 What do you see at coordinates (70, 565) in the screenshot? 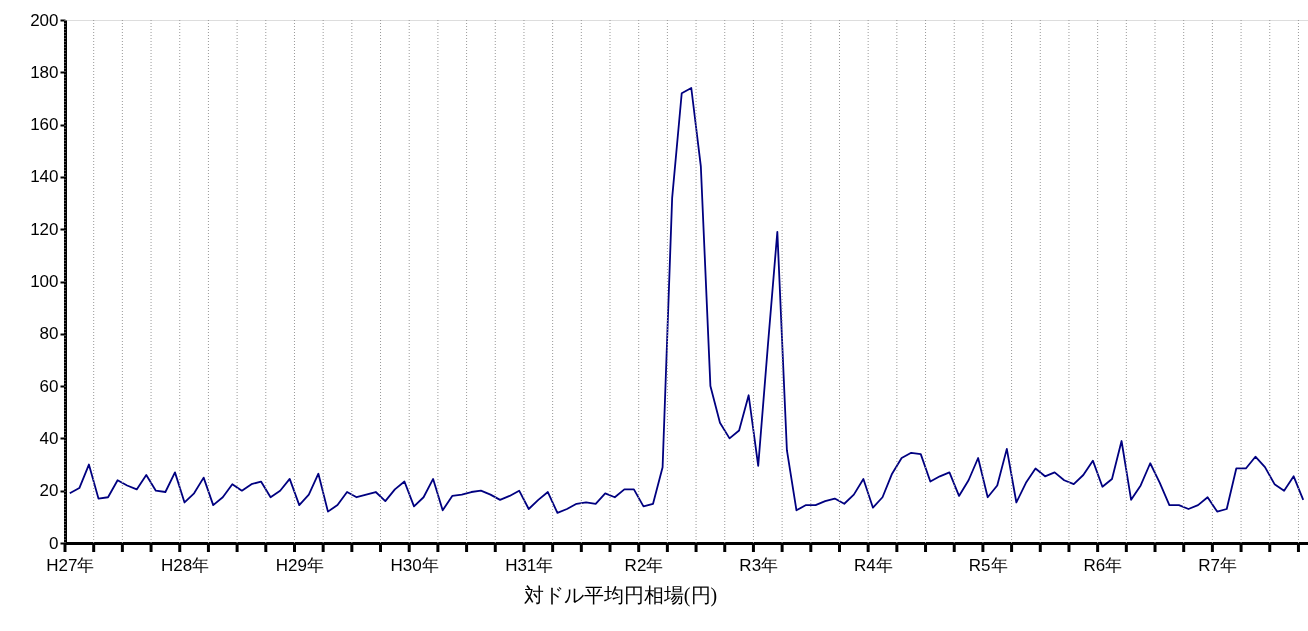
I see `x-tick-label: H27年` at bounding box center [70, 565].